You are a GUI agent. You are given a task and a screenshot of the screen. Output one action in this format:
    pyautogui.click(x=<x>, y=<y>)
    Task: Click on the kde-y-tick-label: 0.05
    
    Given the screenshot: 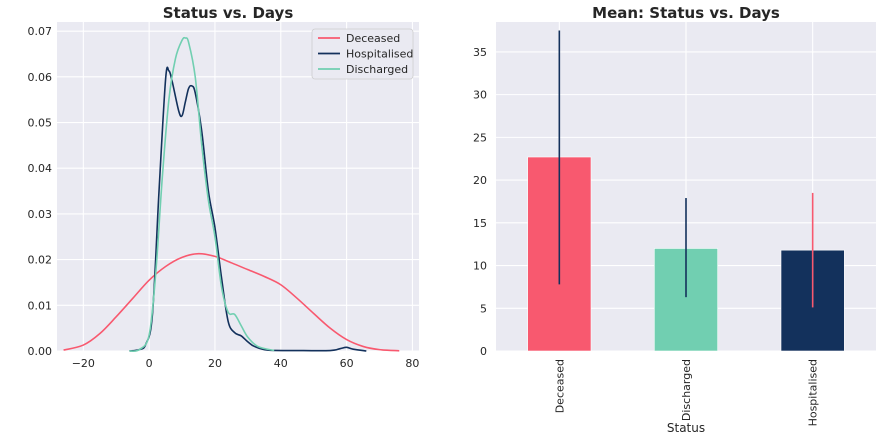 What is the action you would take?
    pyautogui.click(x=40, y=123)
    